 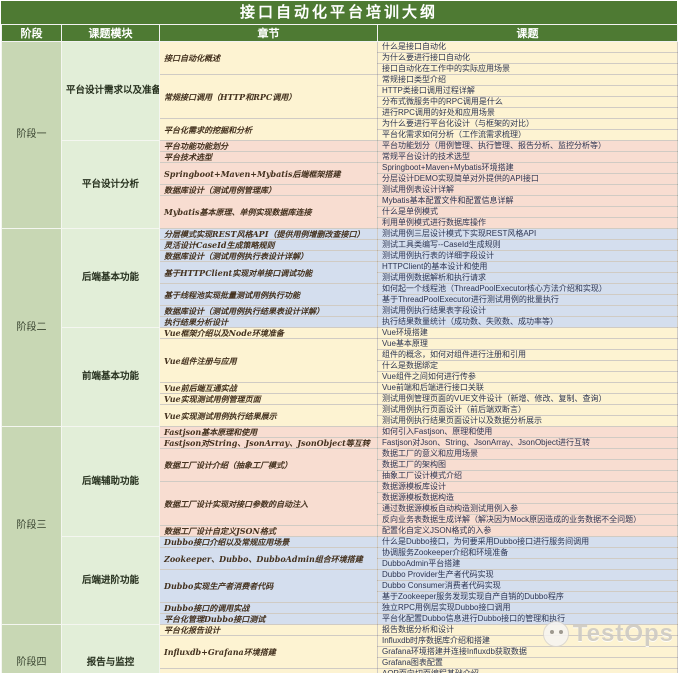 I want to click on chapter-cell: 数据库设计（测试用例执行结果表设计详解）, so click(x=268, y=311).